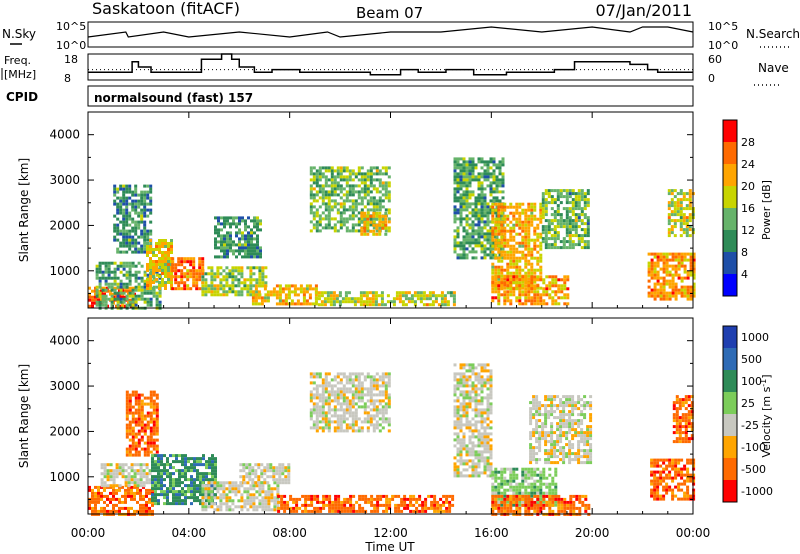 This screenshot has height=554, width=800. Describe the element at coordinates (730, 263) in the screenshot. I see `colorbar-segment` at that location.